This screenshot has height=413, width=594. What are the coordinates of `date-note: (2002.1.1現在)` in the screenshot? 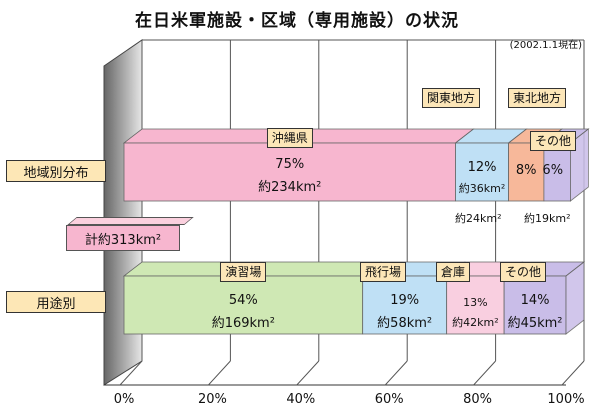 It's located at (545, 45).